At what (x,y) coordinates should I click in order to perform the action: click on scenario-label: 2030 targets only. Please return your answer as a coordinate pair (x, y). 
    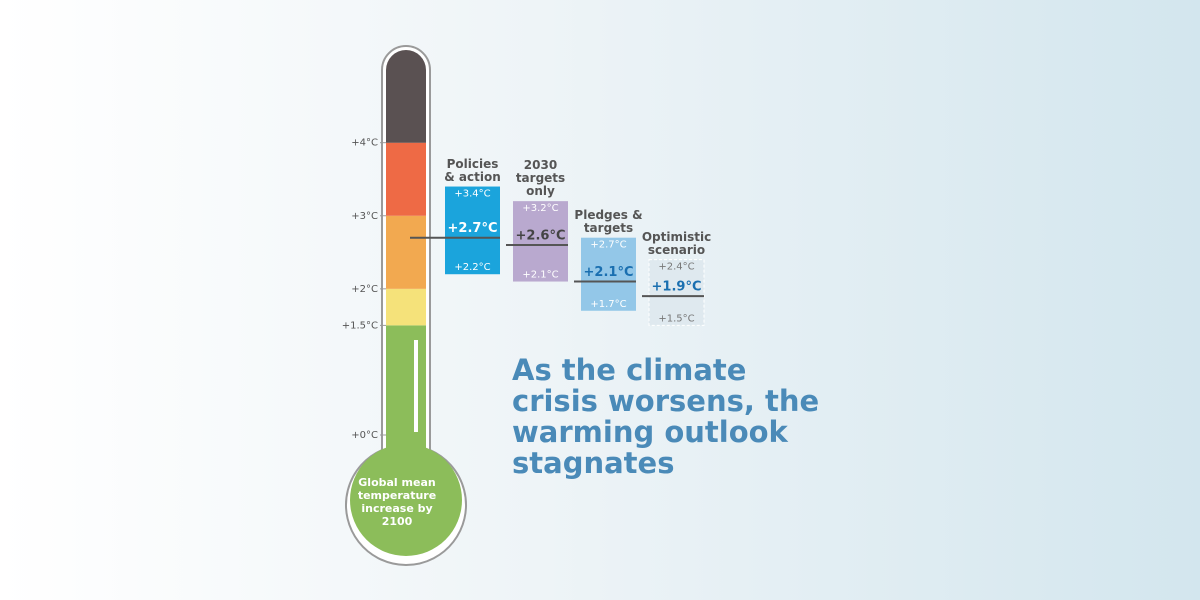
    Looking at the image, I should click on (540, 178).